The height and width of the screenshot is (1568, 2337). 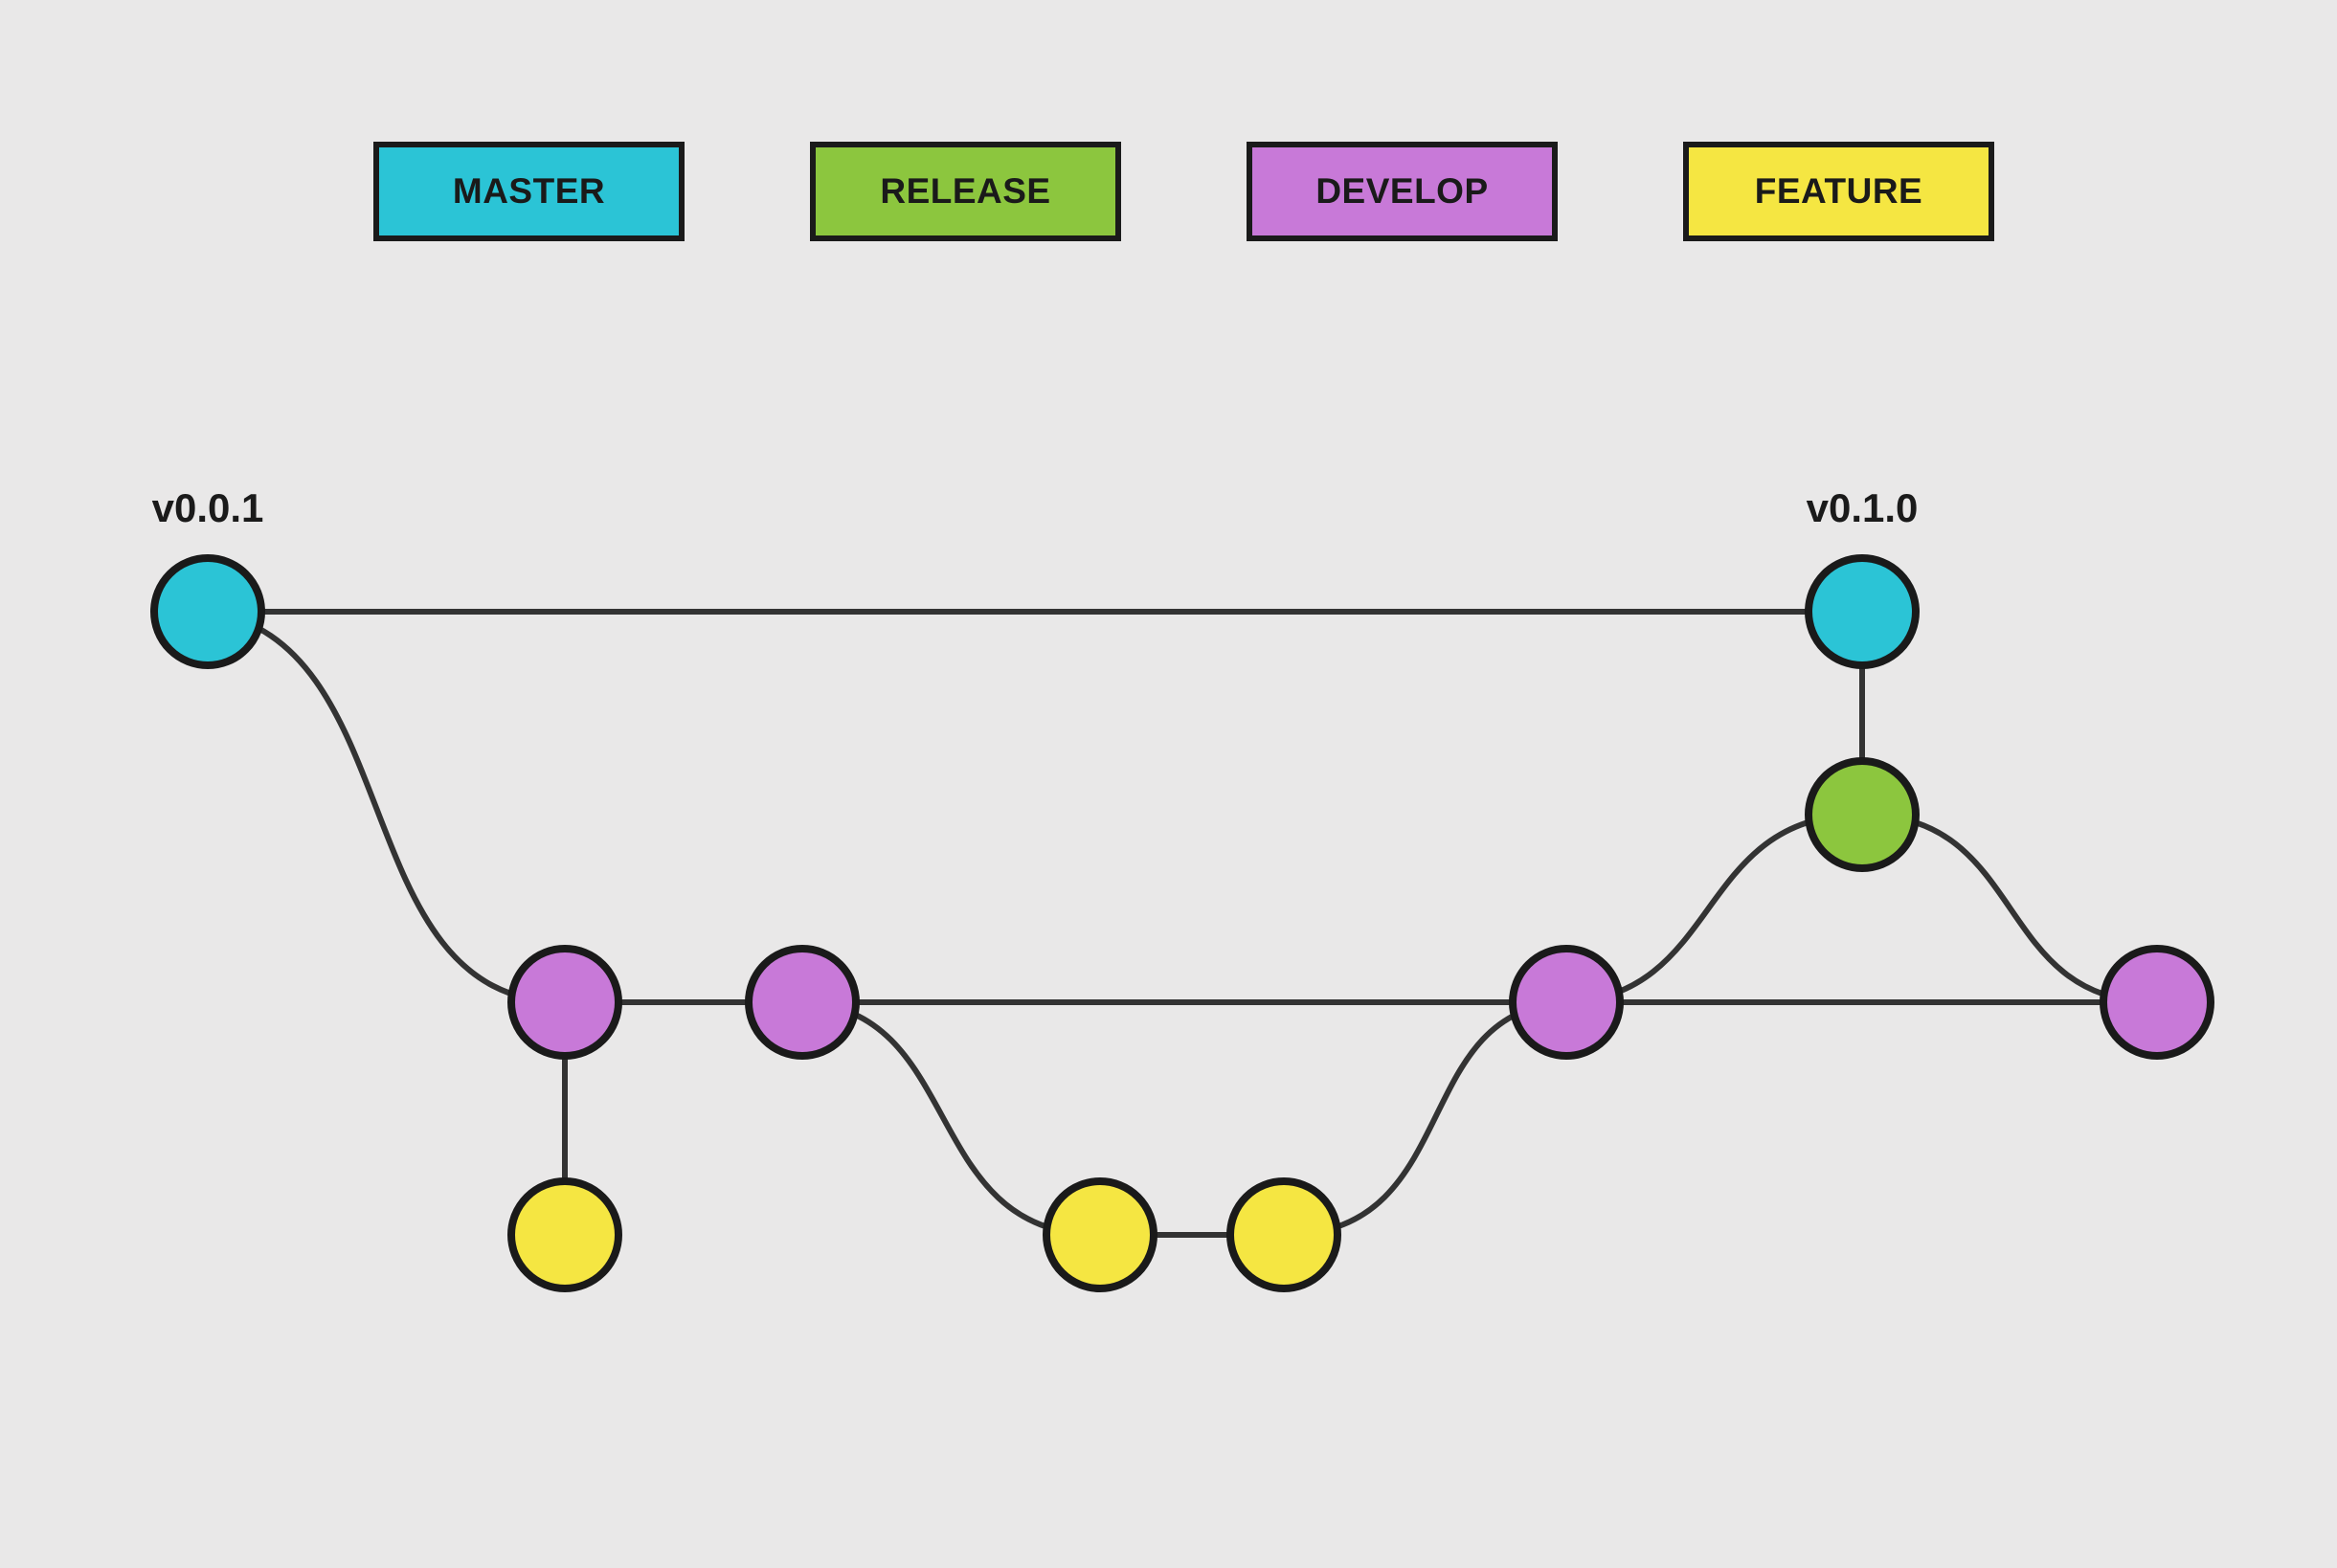 What do you see at coordinates (208, 507) in the screenshot?
I see `version-tag-v0.0.1: v0.0.1` at bounding box center [208, 507].